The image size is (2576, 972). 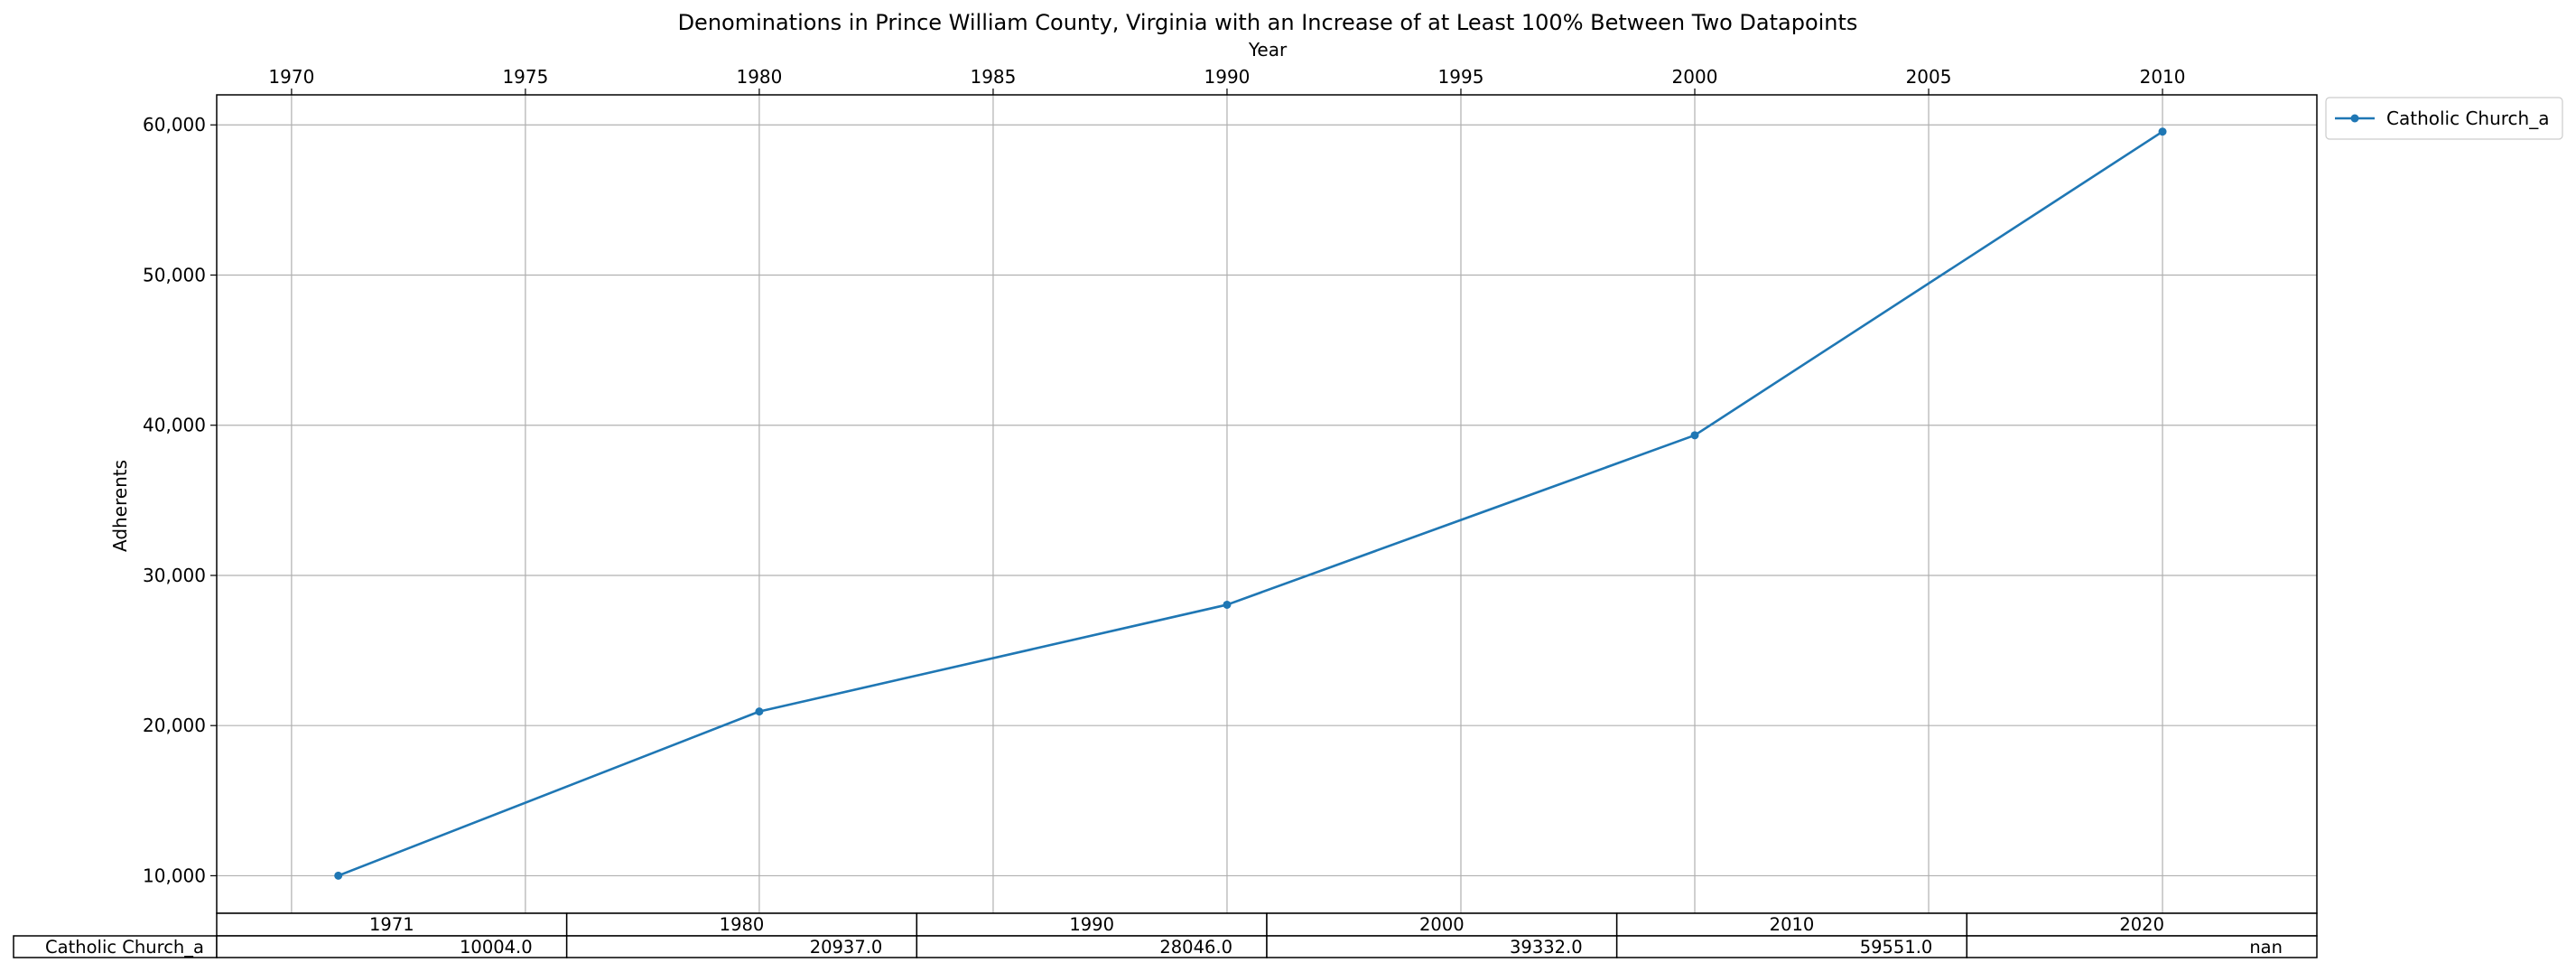 I want to click on x-tick-label: 1970, so click(x=291, y=77).